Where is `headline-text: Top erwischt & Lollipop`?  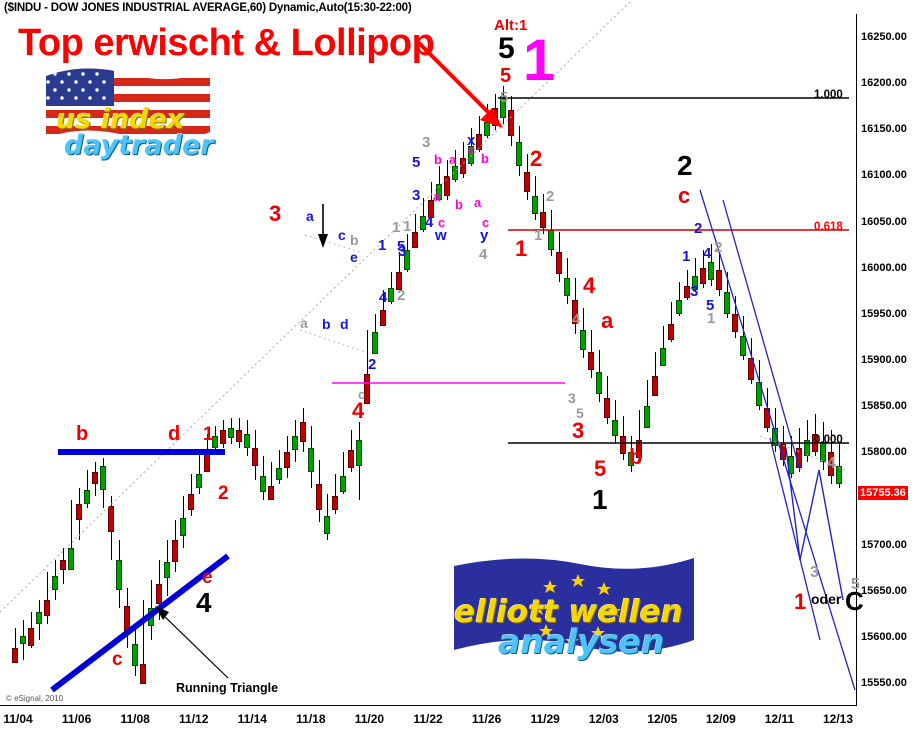 headline-text: Top erwischt & Lollipop is located at coordinates (226, 43).